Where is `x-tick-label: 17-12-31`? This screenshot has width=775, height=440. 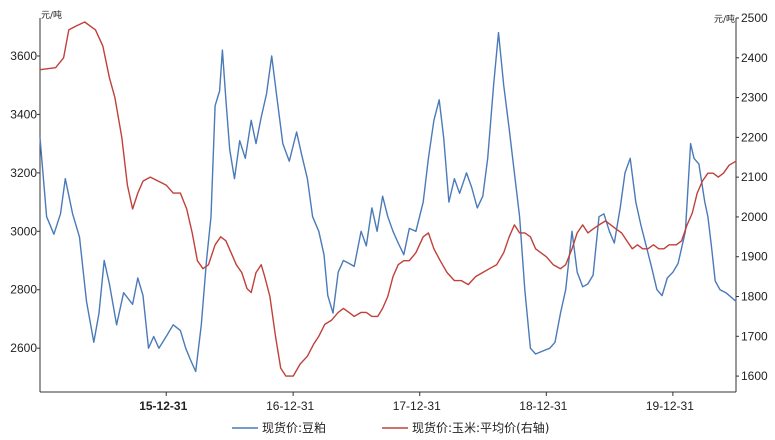
x-tick-label: 17-12-31 is located at coordinates (417, 406).